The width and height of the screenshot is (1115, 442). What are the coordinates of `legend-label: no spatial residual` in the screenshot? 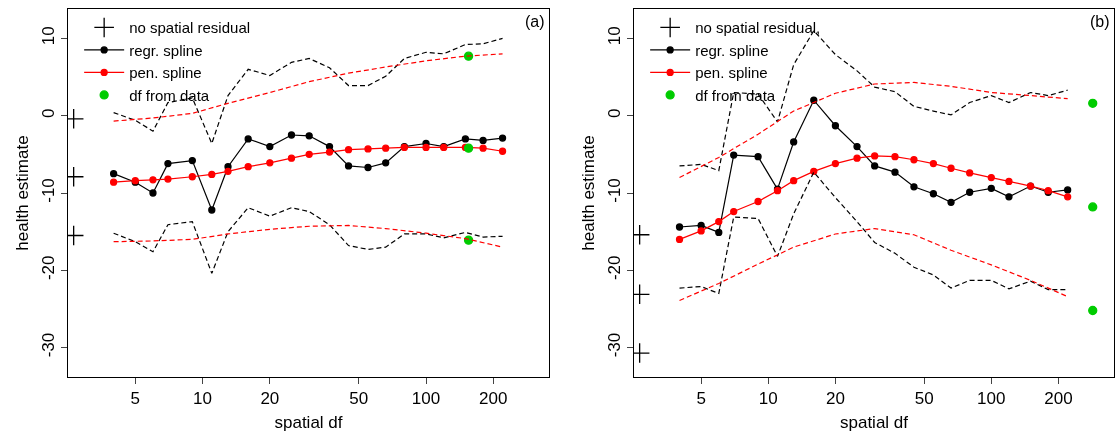 It's located at (190, 28).